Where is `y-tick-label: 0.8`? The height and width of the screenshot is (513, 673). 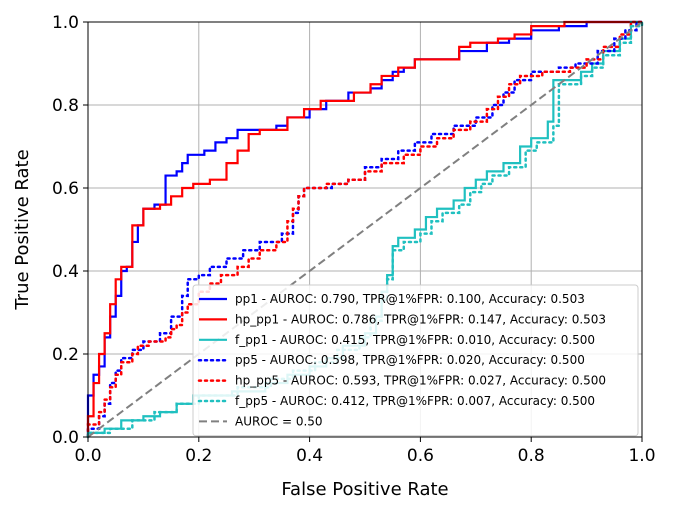
y-tick-label: 0.8 is located at coordinates (65, 106).